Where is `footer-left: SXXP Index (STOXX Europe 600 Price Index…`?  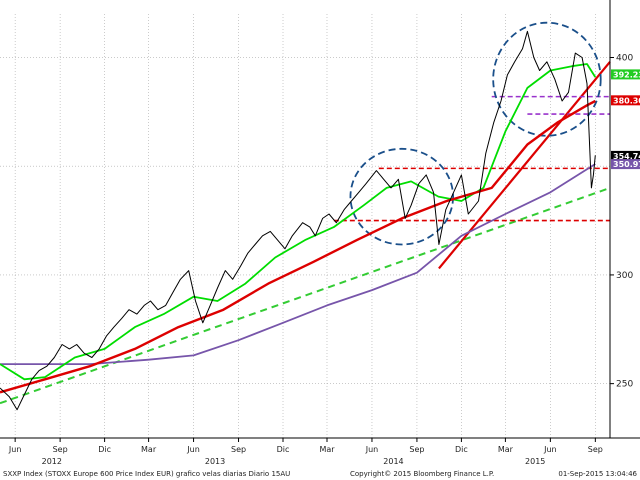 footer-left: SXXP Index (STOXX Europe 600 Price Index… is located at coordinates (146, 474).